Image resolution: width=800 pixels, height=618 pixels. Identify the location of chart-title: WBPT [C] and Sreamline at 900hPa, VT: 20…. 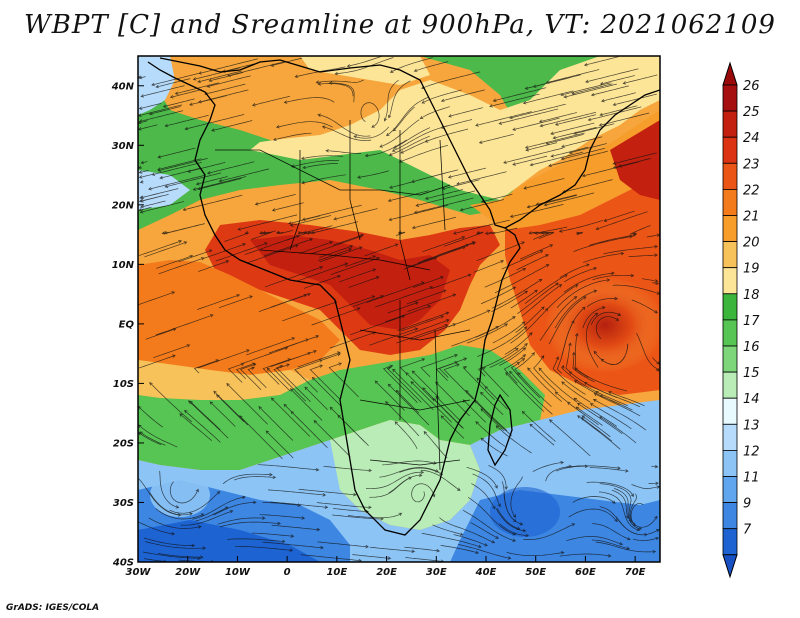
(400, 25).